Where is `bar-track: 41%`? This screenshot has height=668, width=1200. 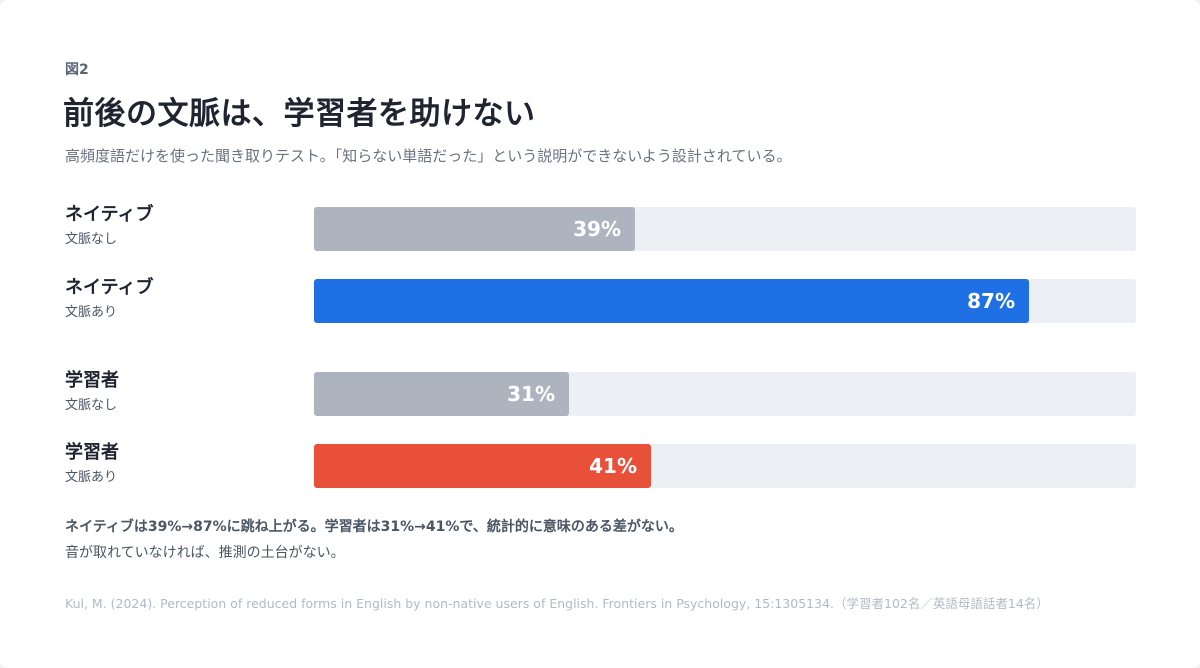 bar-track: 41% is located at coordinates (725, 466).